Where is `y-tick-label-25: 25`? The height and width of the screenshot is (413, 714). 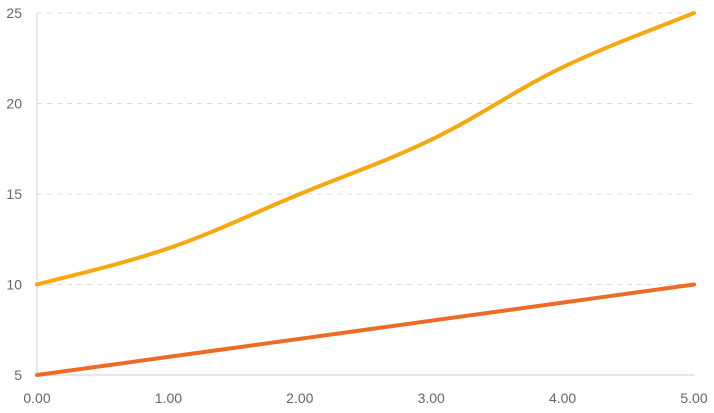 y-tick-label-25: 25 is located at coordinates (14, 13).